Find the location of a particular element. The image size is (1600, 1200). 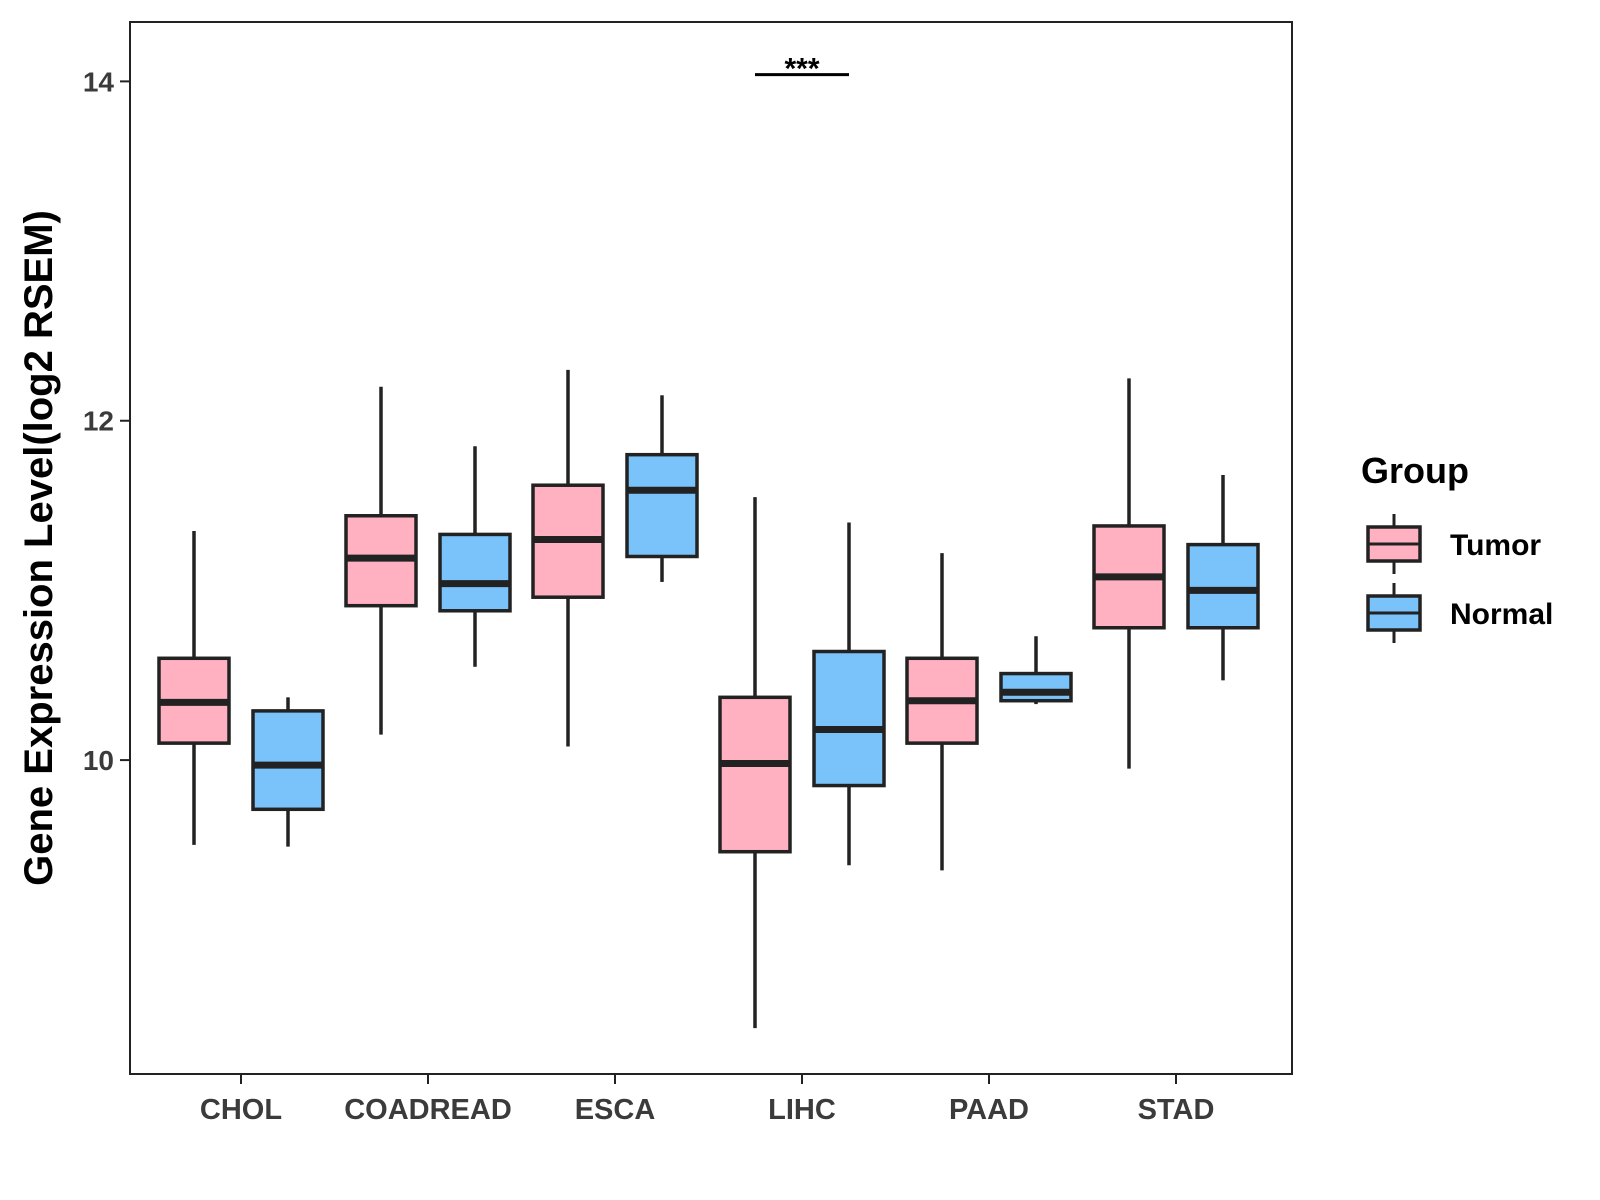

x-tick-label-coadread: COADREAD is located at coordinates (428, 1110).